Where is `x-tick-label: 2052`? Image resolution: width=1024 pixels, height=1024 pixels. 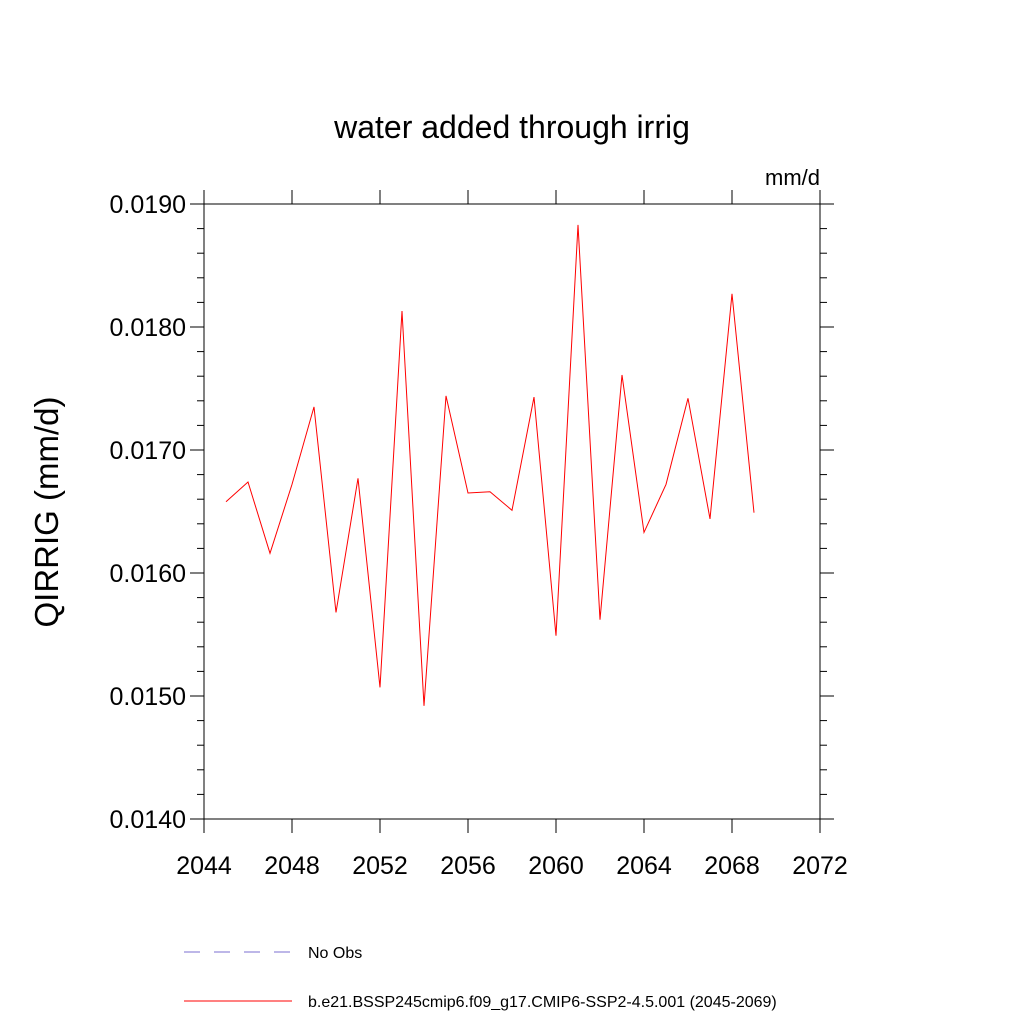
x-tick-label: 2052 is located at coordinates (380, 866).